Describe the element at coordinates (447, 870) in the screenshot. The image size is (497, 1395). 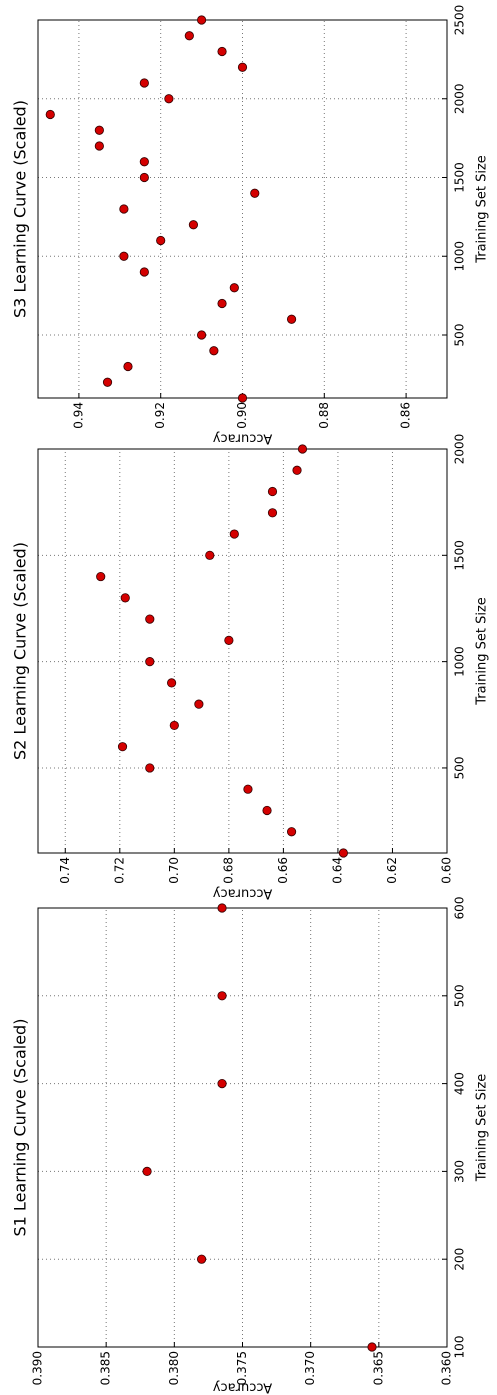
I see `y-tick-label: 0.60` at that location.